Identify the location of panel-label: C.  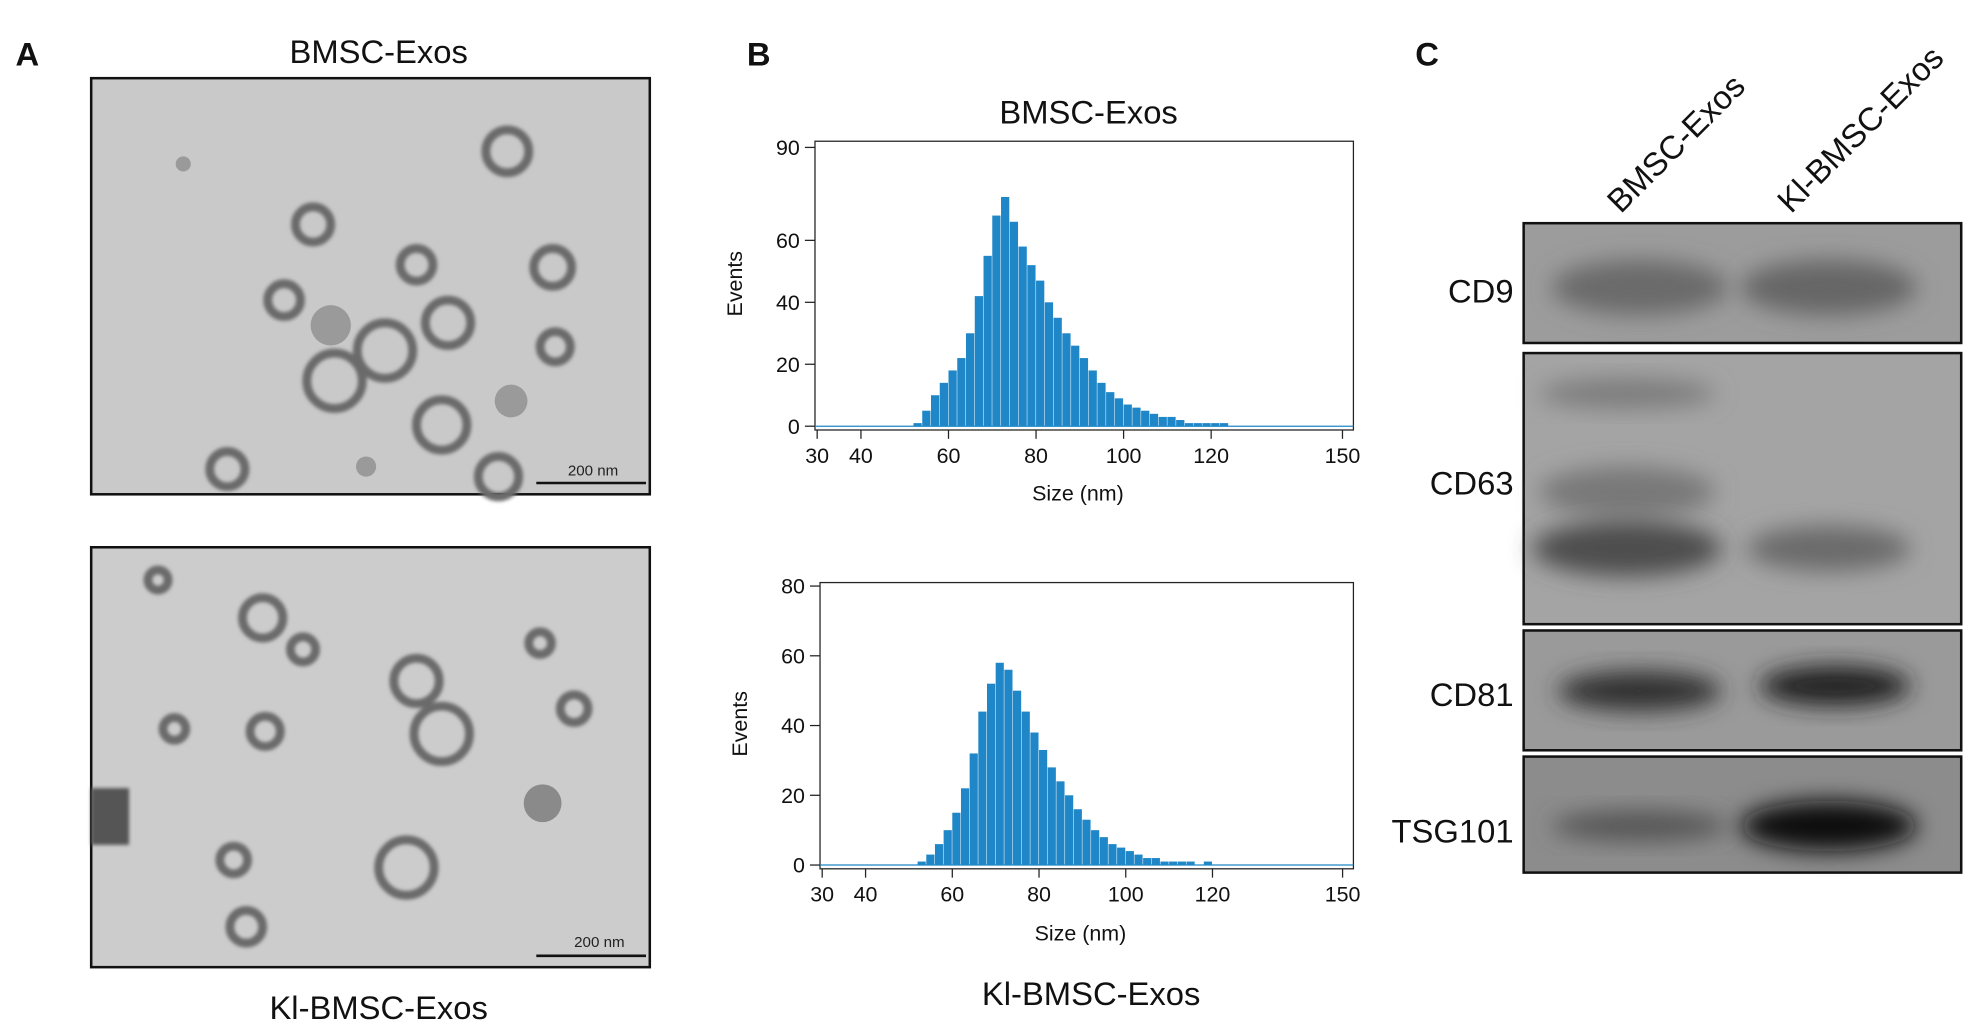
(1427, 54).